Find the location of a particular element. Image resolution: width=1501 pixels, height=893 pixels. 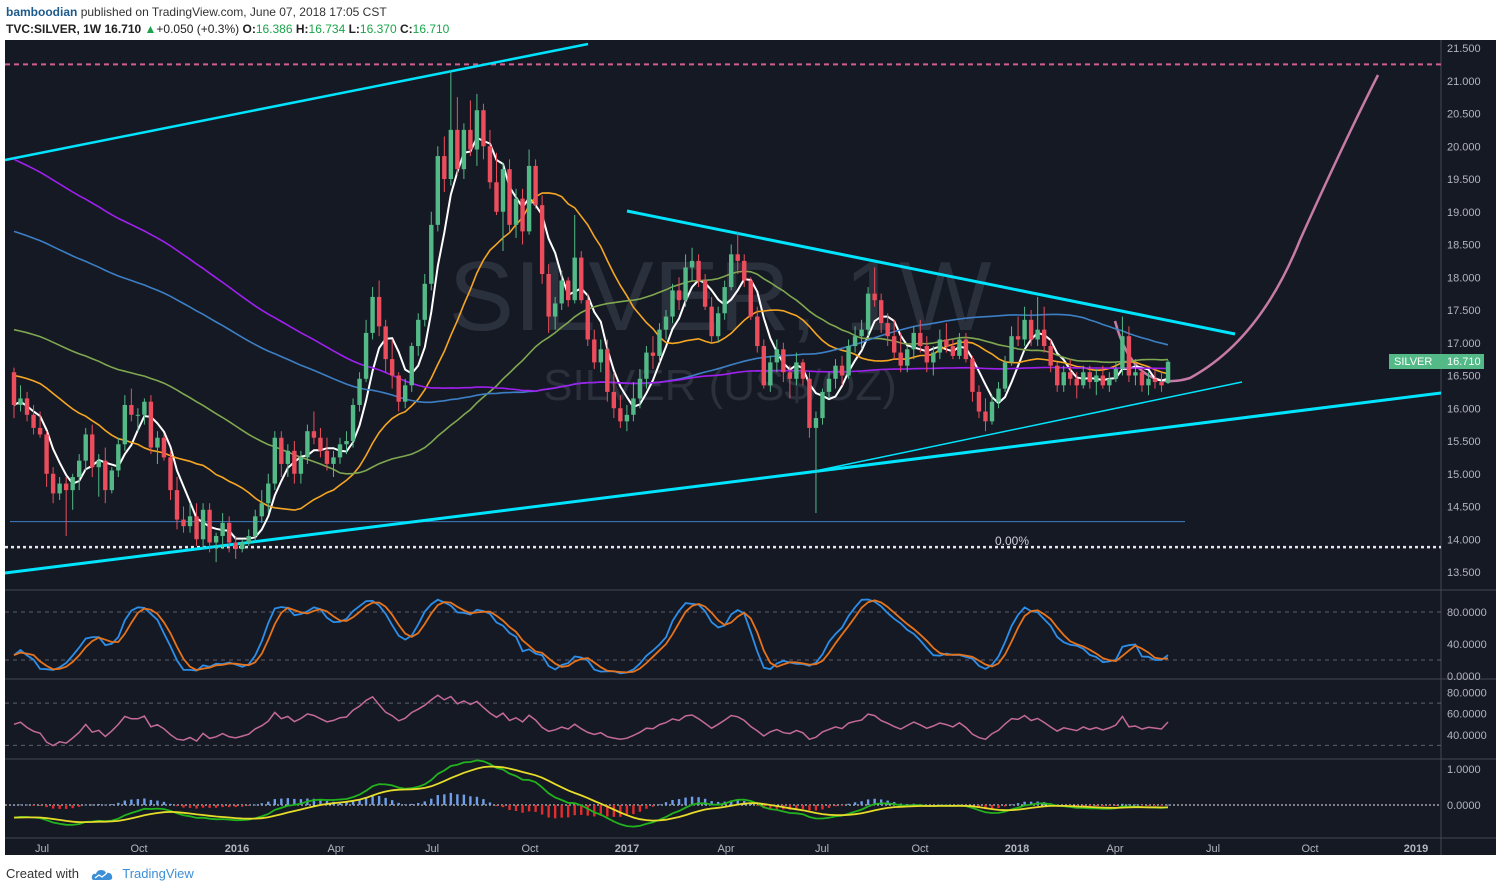

tradingview-brand-link: TradingView is located at coordinates (158, 873).